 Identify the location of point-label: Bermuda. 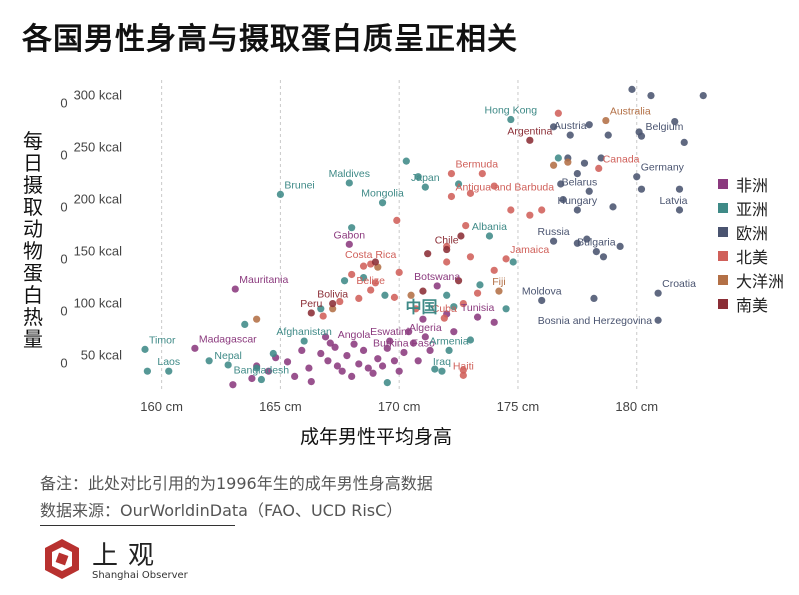
(476, 165).